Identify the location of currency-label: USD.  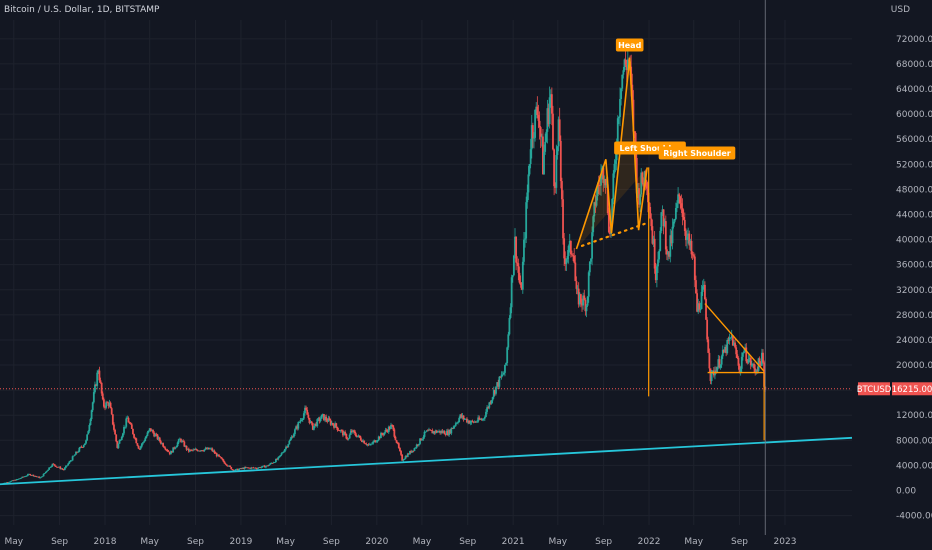
(900, 10).